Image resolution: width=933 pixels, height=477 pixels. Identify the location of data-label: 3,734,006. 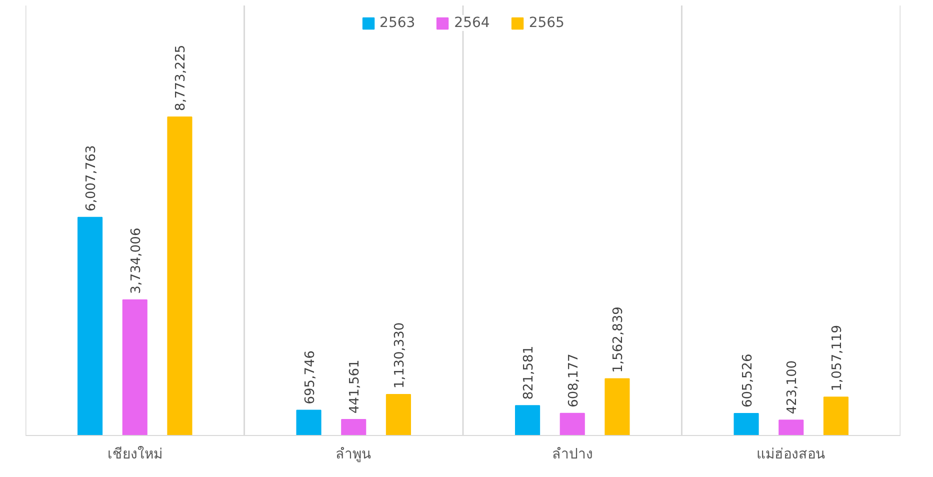
(136, 261).